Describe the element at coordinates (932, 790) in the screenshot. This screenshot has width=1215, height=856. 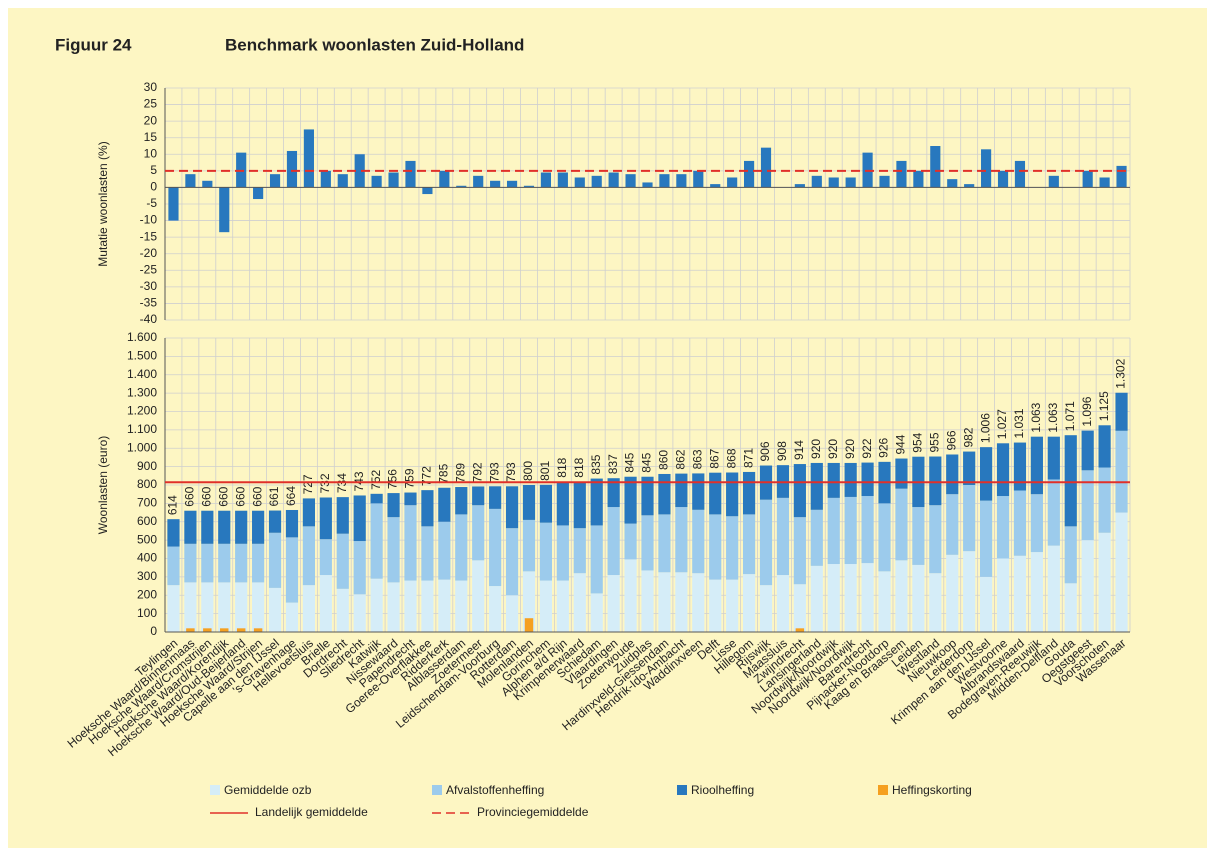
I see `legend-label: Heffingskorting` at that location.